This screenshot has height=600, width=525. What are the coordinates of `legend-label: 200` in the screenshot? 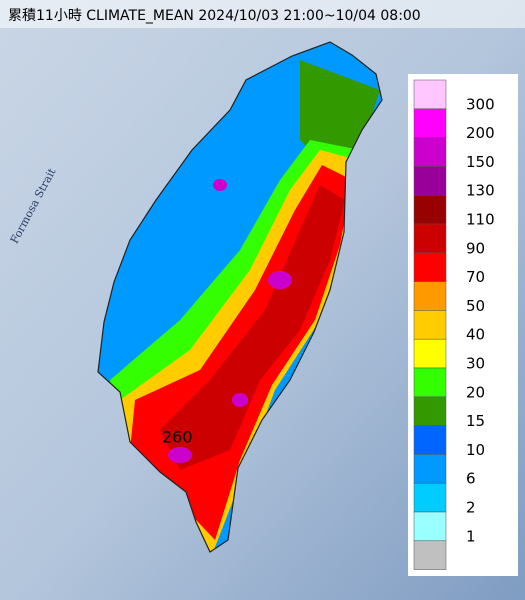 It's located at (480, 133).